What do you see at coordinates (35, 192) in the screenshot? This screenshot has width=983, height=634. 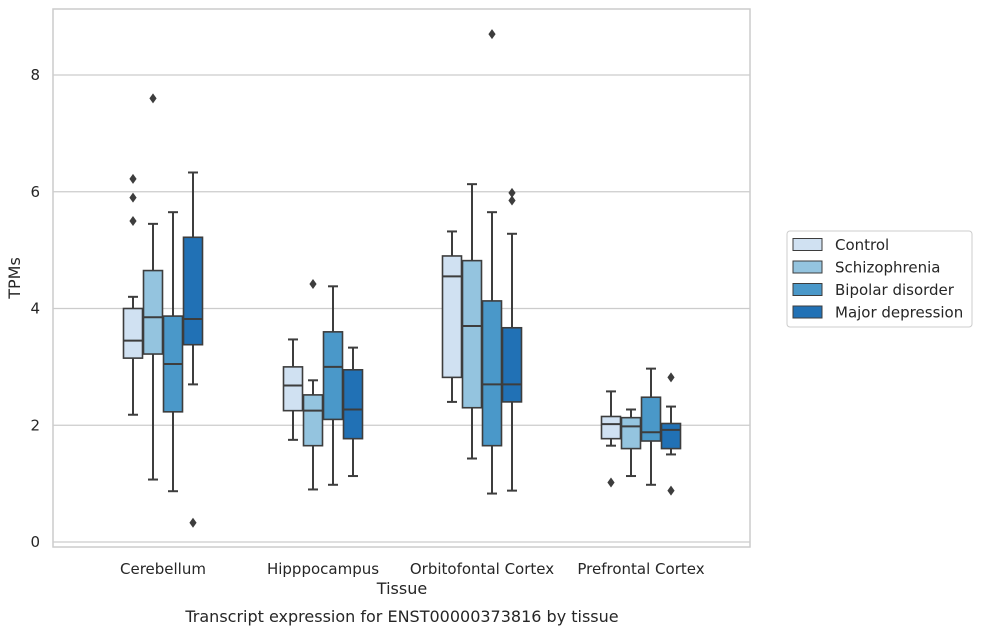 I see `y-tick-label: 6` at bounding box center [35, 192].